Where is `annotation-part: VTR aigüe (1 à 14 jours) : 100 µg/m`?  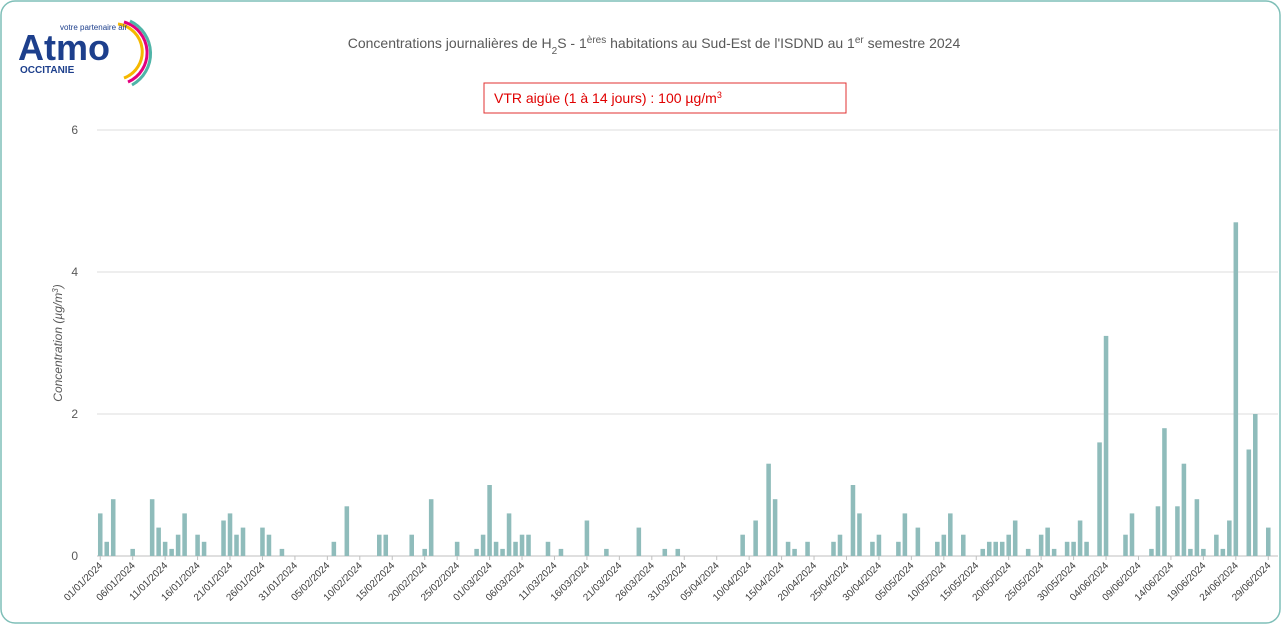
annotation-part: VTR aigüe (1 à 14 jours) : 100 µg/m is located at coordinates (605, 98).